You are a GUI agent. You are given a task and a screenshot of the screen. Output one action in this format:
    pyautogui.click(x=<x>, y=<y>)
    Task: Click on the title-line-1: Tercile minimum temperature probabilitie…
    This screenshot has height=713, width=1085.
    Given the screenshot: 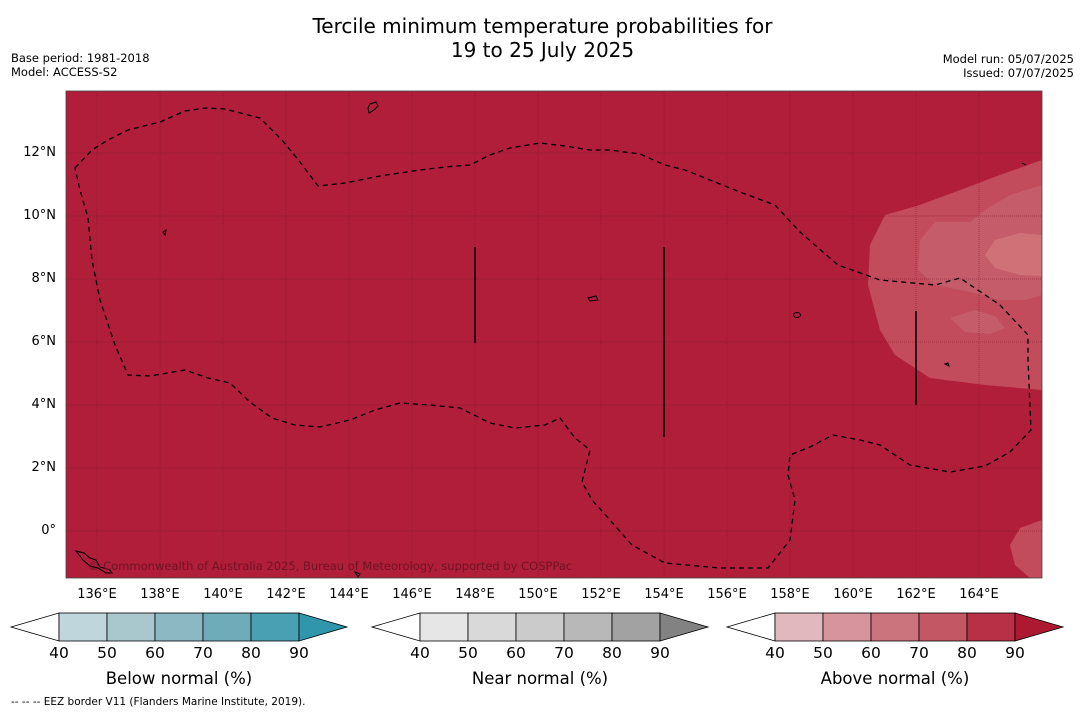 What is the action you would take?
    pyautogui.click(x=542, y=26)
    